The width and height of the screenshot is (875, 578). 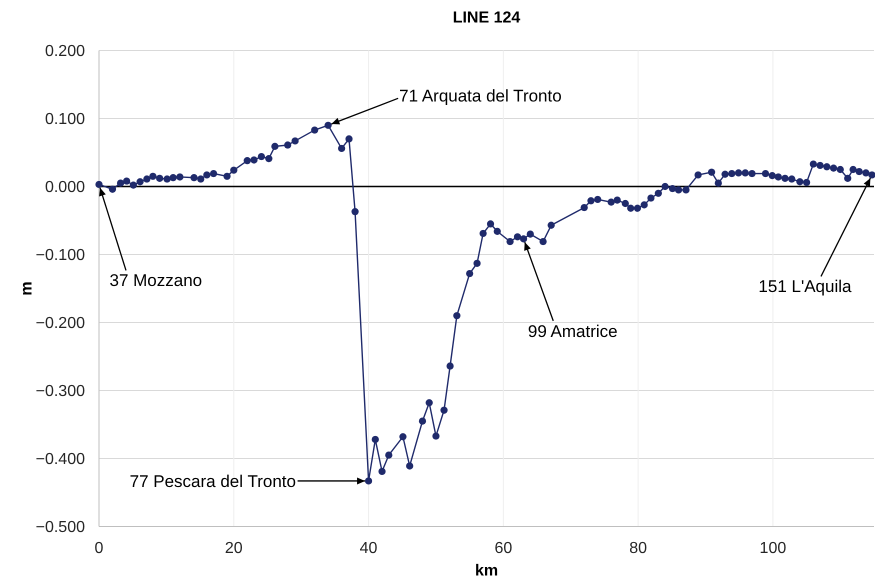 I want to click on annotation: 151 L'Aquila, so click(x=805, y=286).